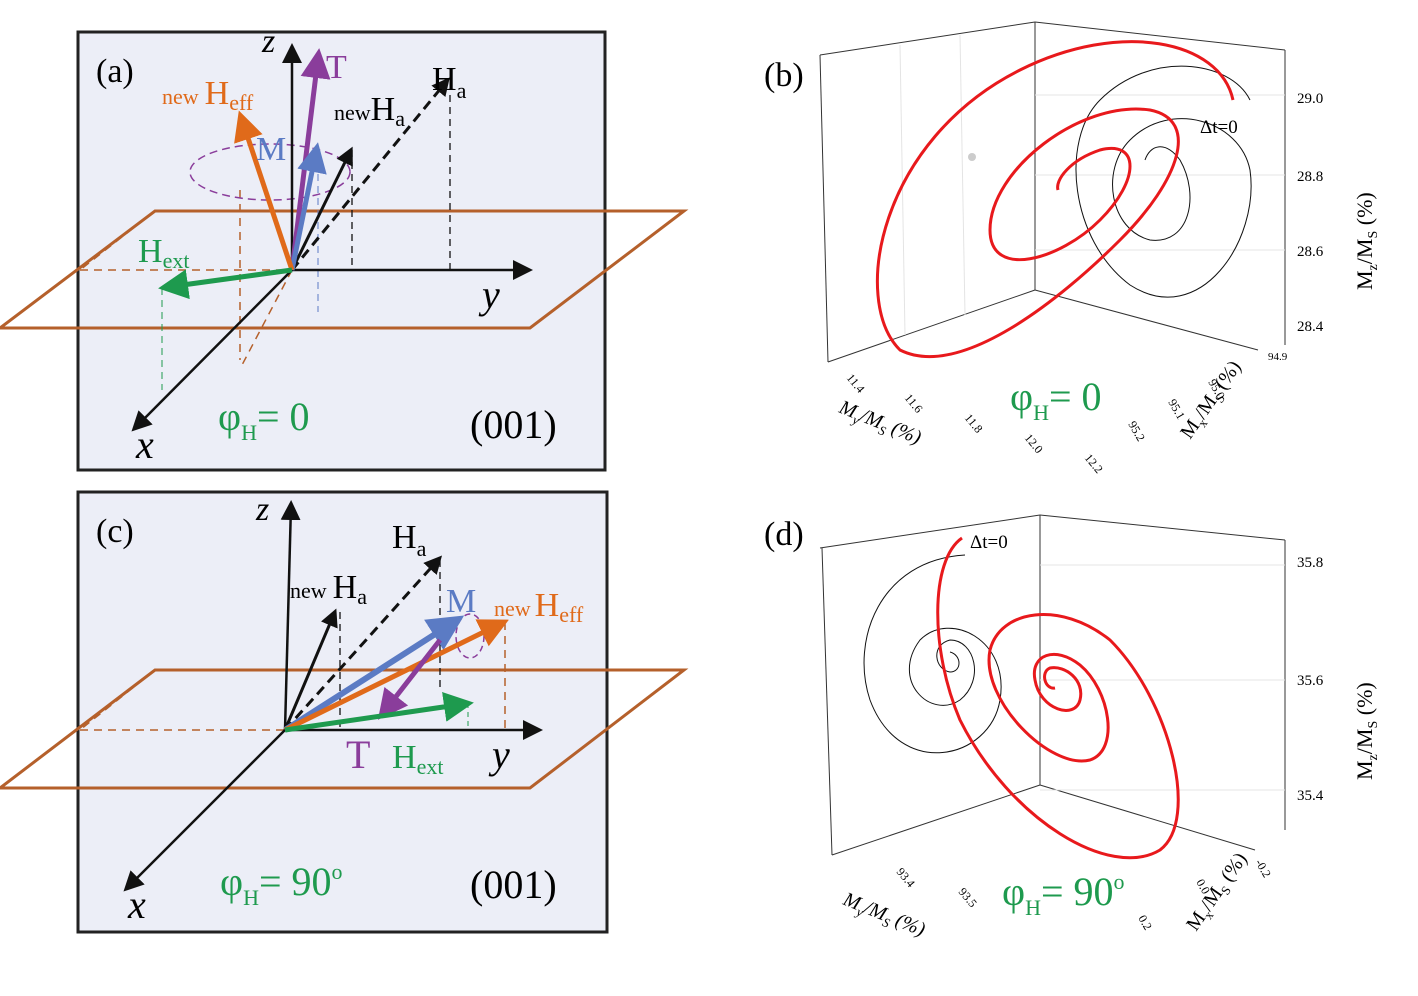 The height and width of the screenshot is (996, 1418). Describe the element at coordinates (283, 416) in the screenshot. I see `value: = 0` at that location.